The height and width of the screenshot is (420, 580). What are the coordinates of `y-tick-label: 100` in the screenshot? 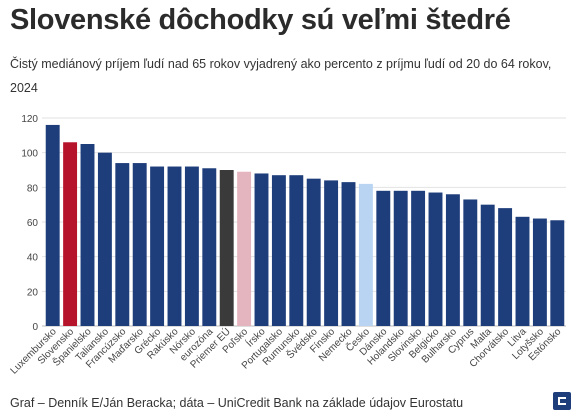 It's located at (29, 154).